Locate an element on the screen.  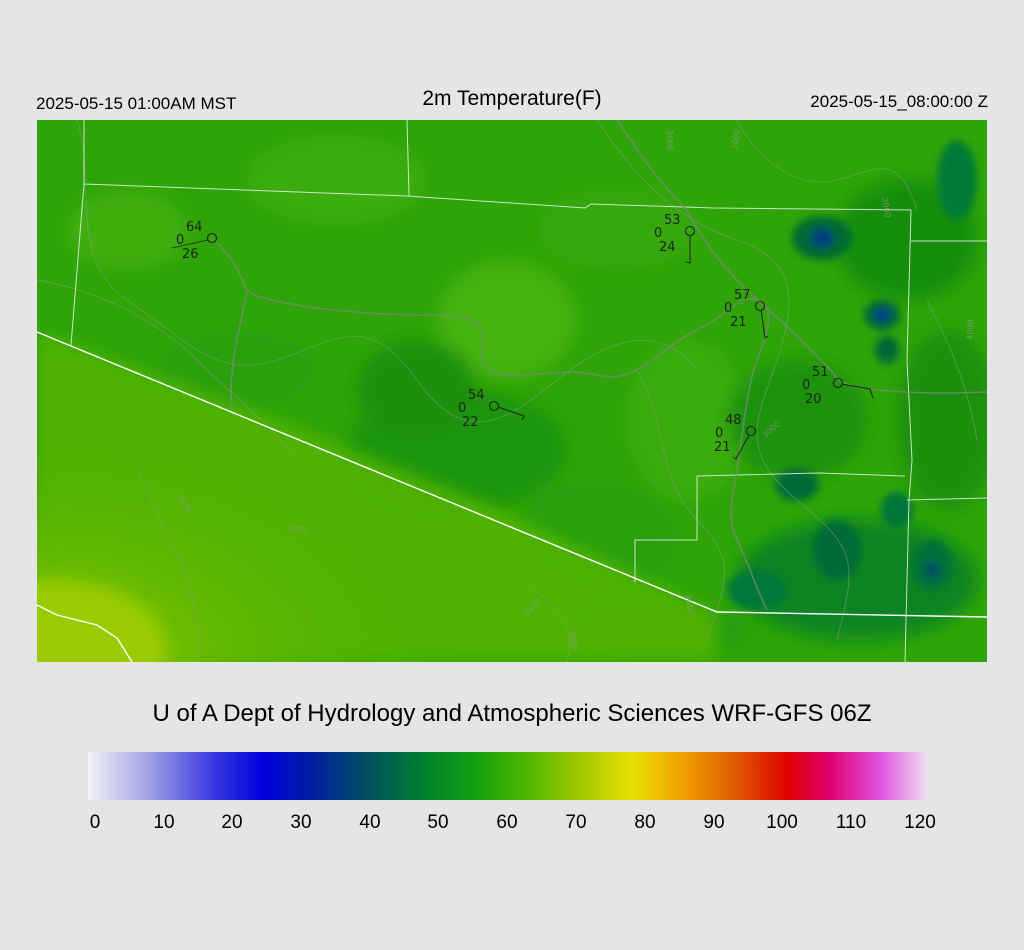
colorbar-tick: 30 is located at coordinates (301, 822).